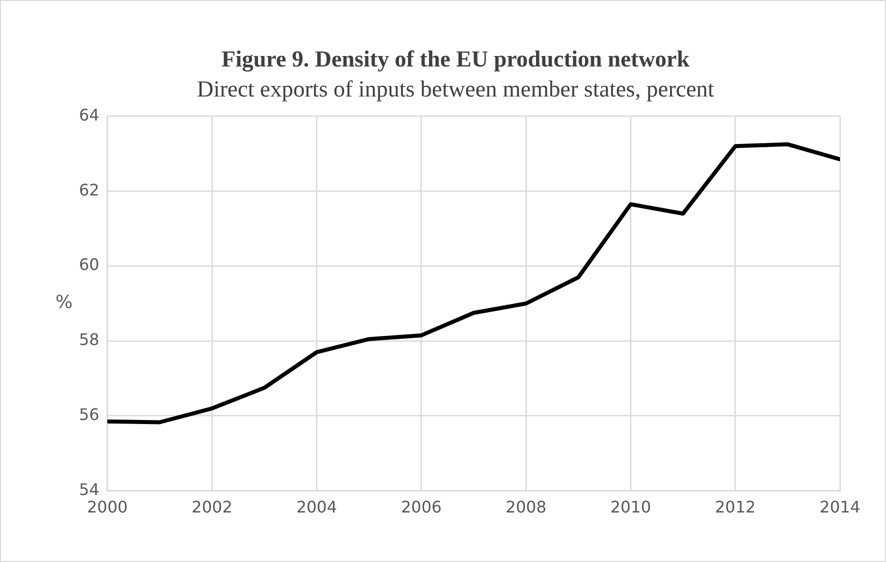 This screenshot has width=886, height=562. I want to click on x-tick-label: 2002, so click(212, 507).